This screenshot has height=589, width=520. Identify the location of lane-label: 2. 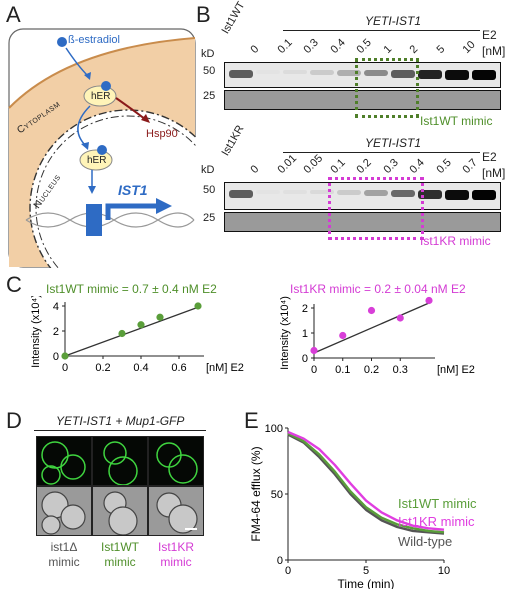
(414, 49).